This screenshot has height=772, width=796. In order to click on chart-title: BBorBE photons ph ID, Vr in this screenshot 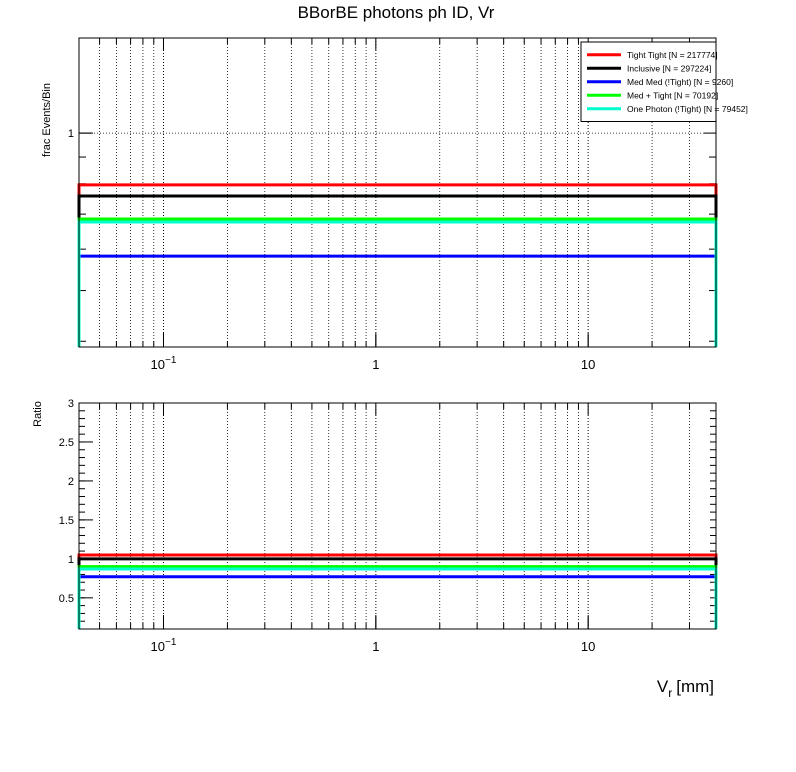, I will do `click(396, 12)`.